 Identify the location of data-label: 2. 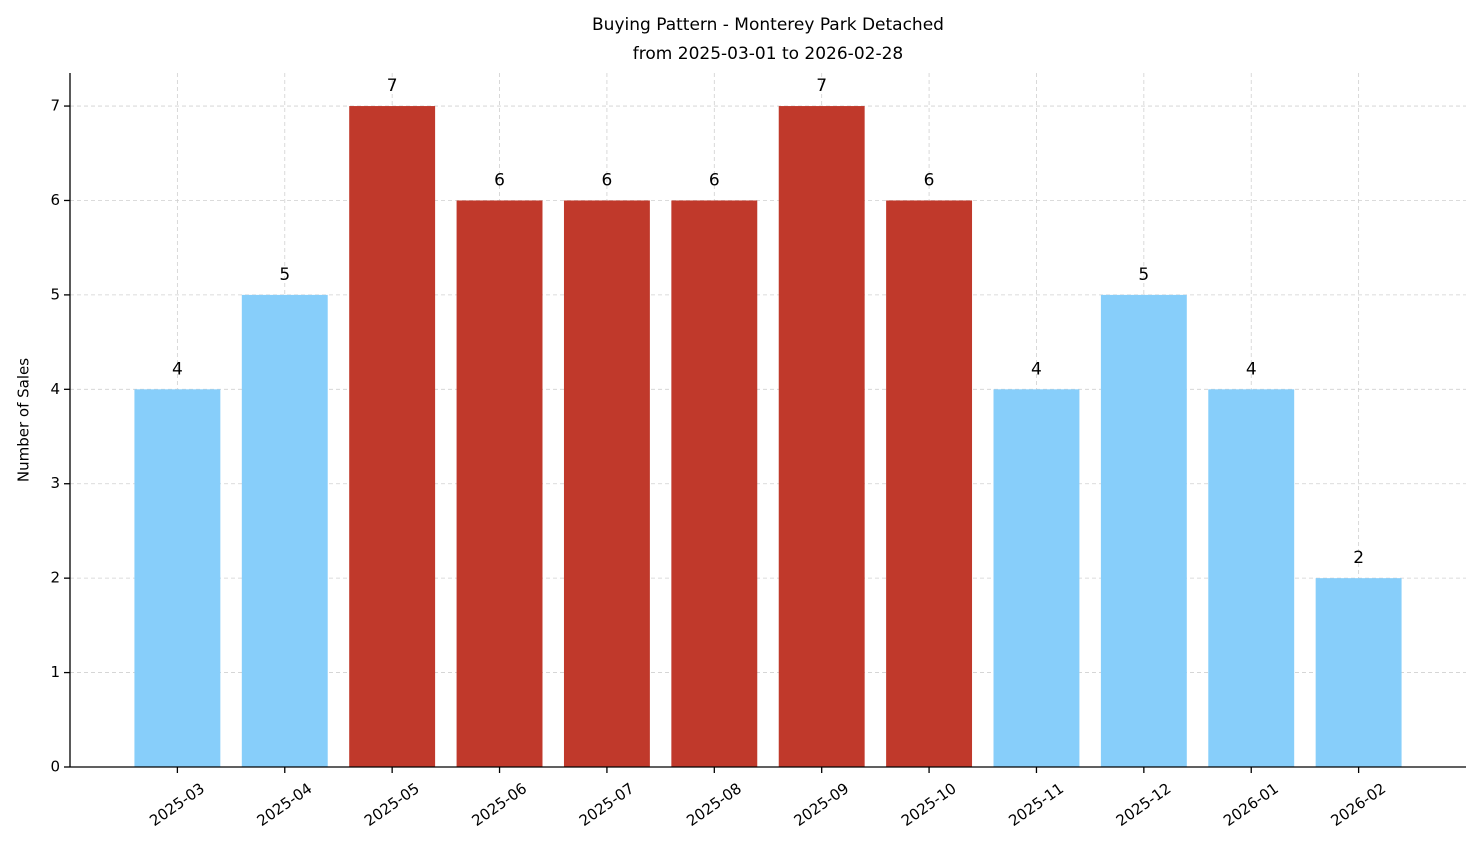
(1358, 558).